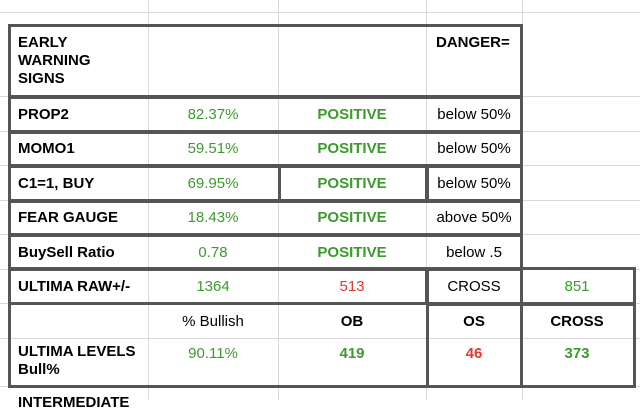 This screenshot has height=411, width=640. I want to click on bullish-header: % Bullish, so click(213, 321).